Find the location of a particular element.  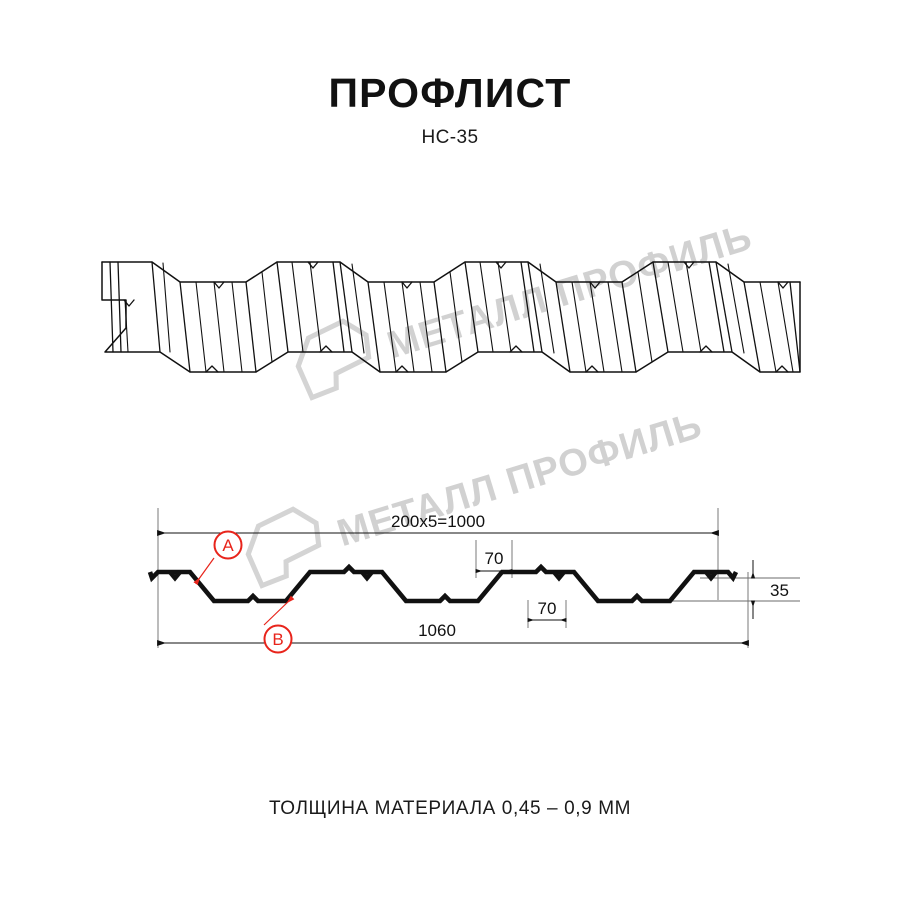

watermark-isometric: МЕТАЛЛ ПРОФИЛЬ is located at coordinates (526, 308).